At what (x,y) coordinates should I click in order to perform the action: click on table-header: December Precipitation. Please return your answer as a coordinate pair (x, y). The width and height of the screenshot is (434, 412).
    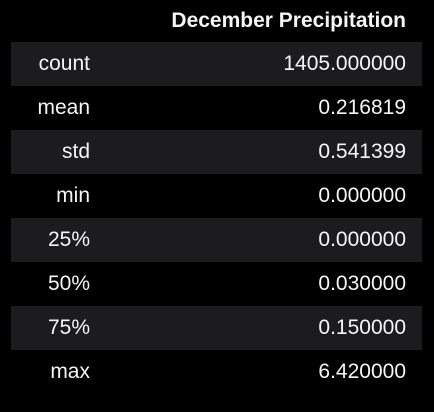
    Looking at the image, I should click on (216, 21).